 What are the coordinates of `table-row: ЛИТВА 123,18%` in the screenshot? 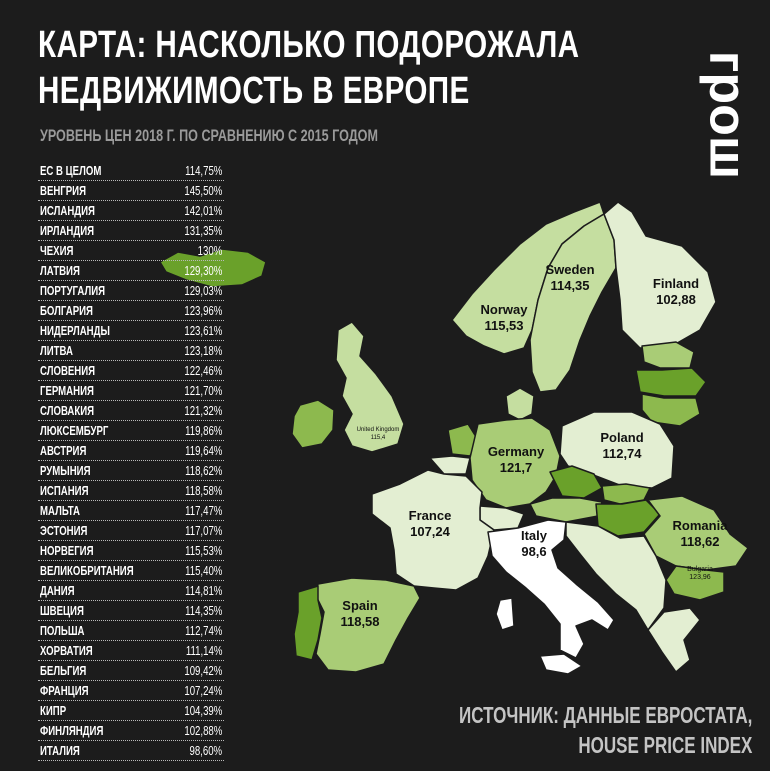 It's located at (131, 351).